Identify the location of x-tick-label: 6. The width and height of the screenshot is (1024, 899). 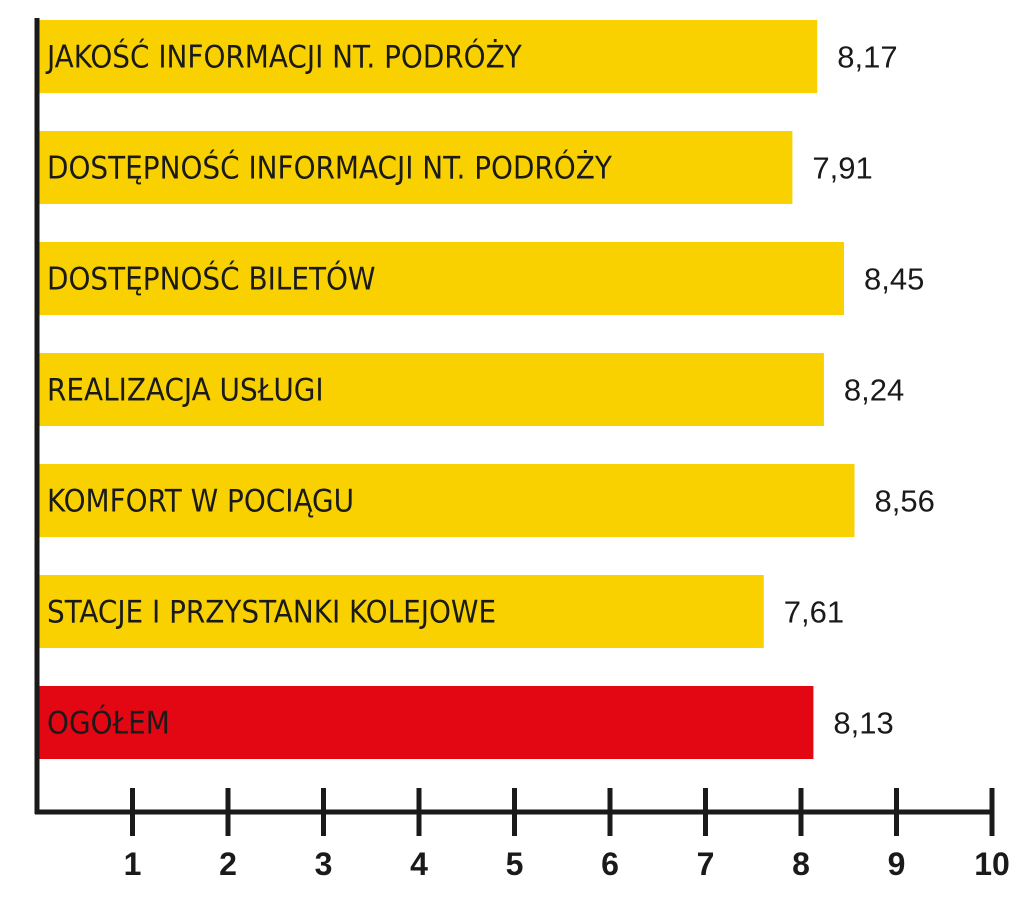
(610, 864).